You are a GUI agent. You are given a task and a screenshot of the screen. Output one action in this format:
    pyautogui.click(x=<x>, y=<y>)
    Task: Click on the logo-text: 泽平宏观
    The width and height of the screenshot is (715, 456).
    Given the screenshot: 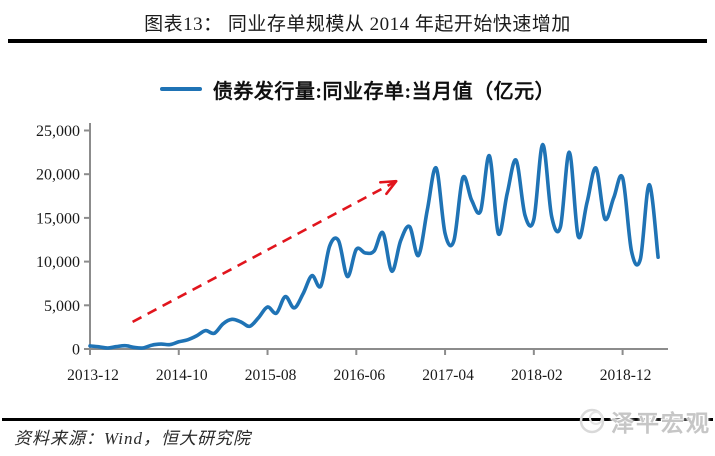 What is the action you would take?
    pyautogui.click(x=661, y=423)
    